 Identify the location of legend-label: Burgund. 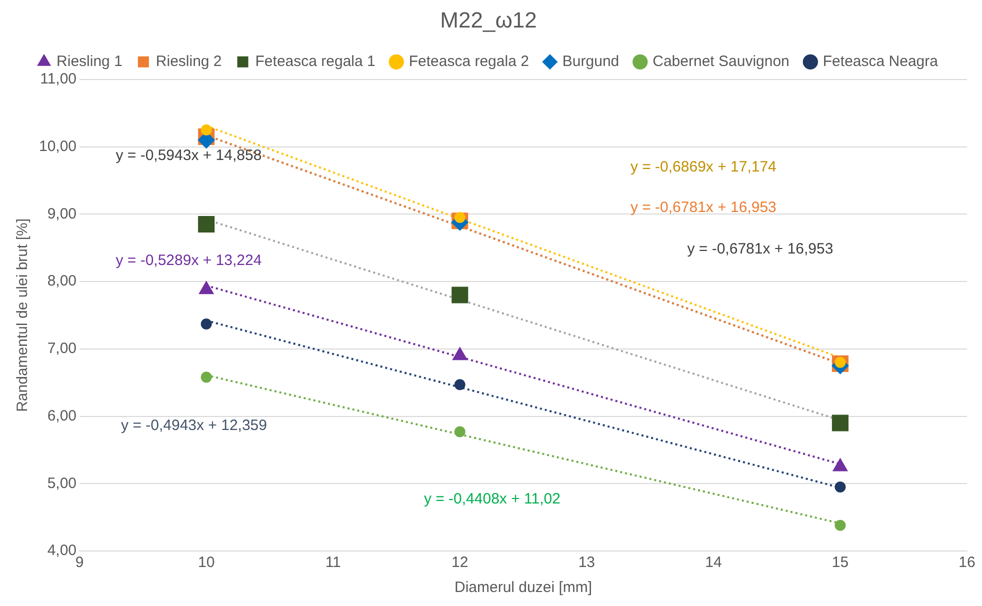
(591, 61).